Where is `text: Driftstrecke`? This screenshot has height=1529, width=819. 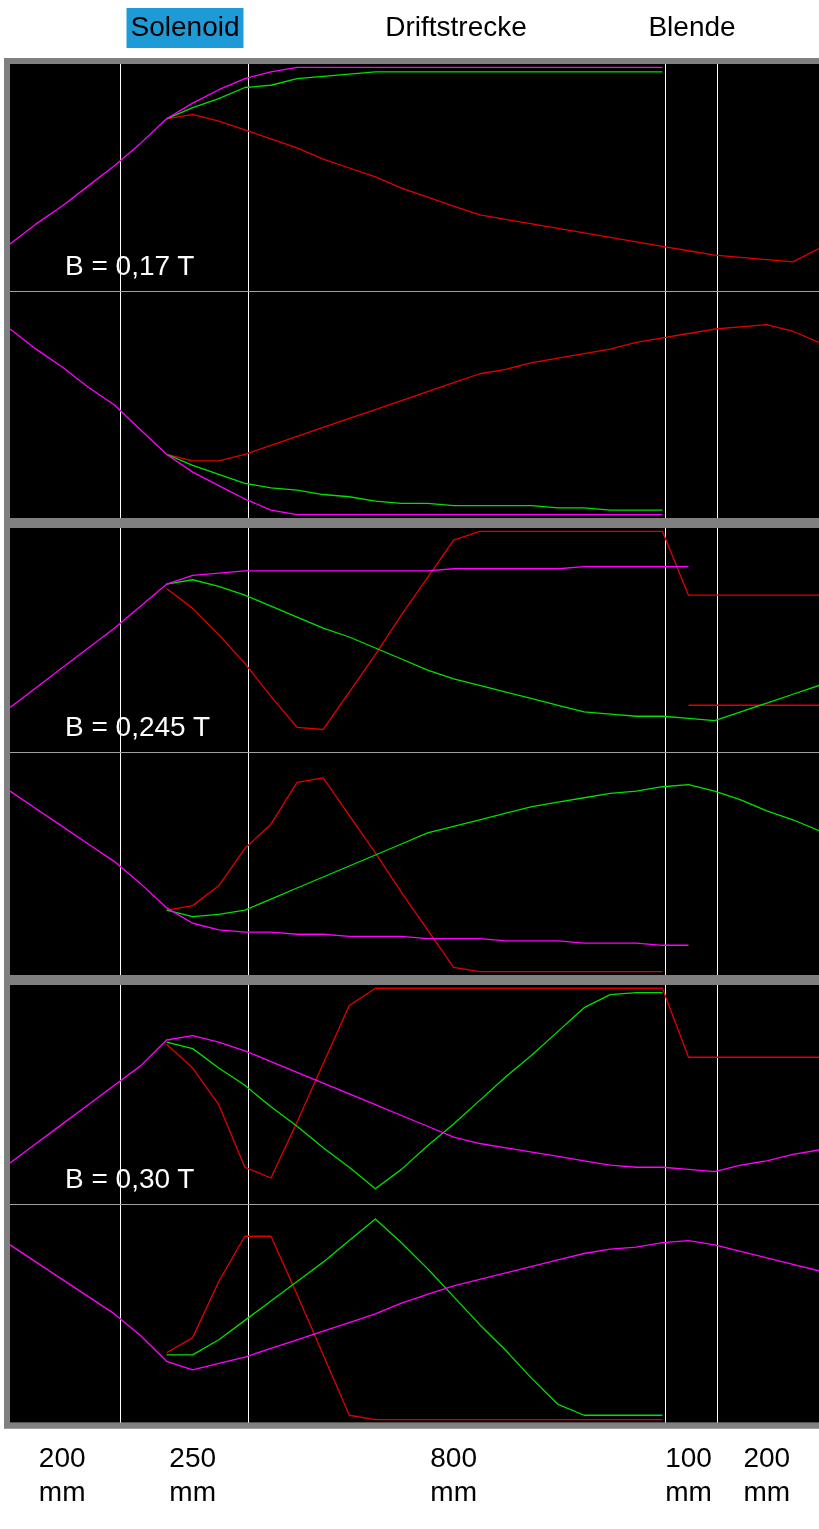
text: Driftstrecke is located at coordinates (456, 26).